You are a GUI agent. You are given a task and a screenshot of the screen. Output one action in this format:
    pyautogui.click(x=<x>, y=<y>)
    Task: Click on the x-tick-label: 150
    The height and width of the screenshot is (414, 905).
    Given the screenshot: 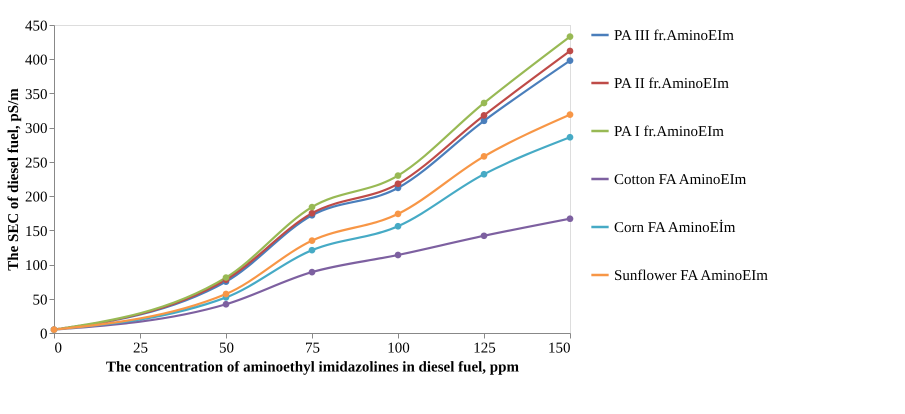 What is the action you would take?
    pyautogui.click(x=559, y=348)
    